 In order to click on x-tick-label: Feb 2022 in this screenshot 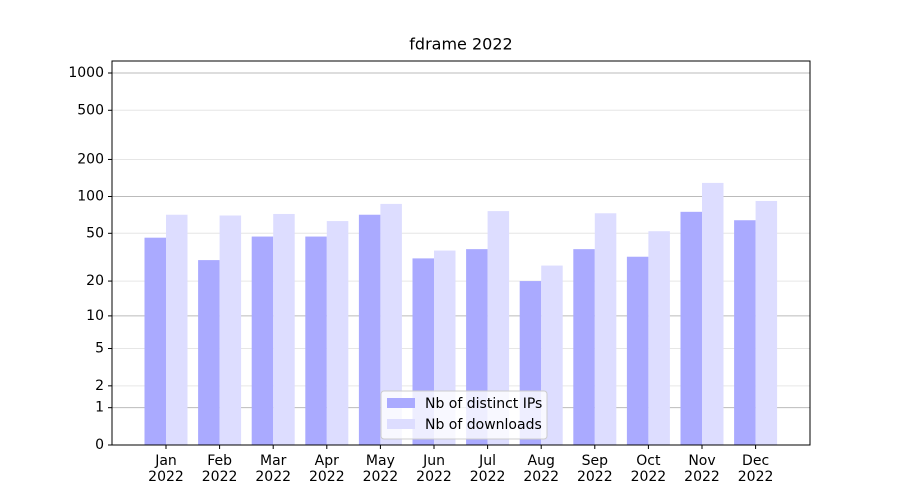, I will do `click(220, 469)`.